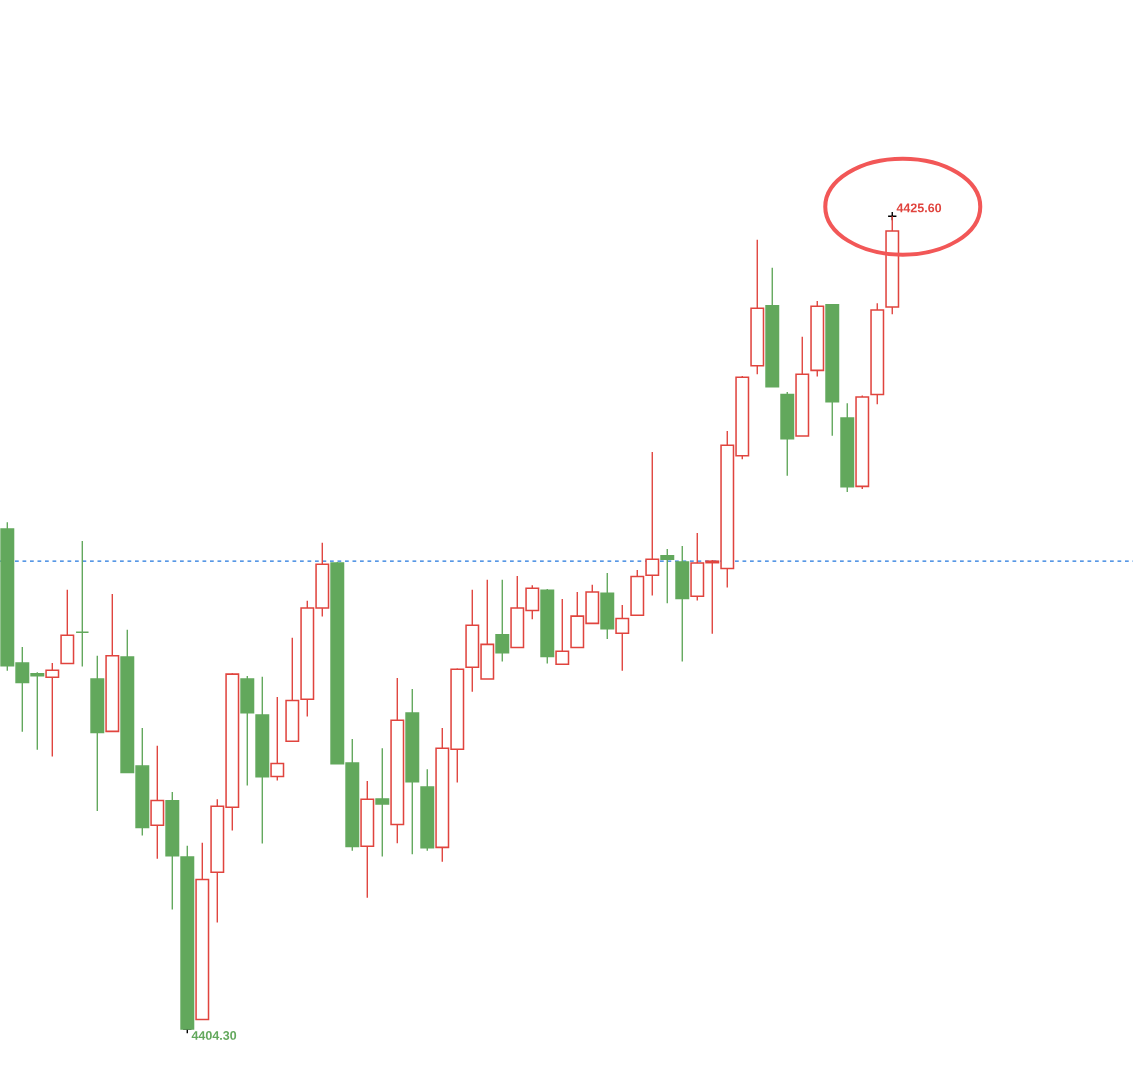  What do you see at coordinates (919, 208) in the screenshot?
I see `text: 4425.60` at bounding box center [919, 208].